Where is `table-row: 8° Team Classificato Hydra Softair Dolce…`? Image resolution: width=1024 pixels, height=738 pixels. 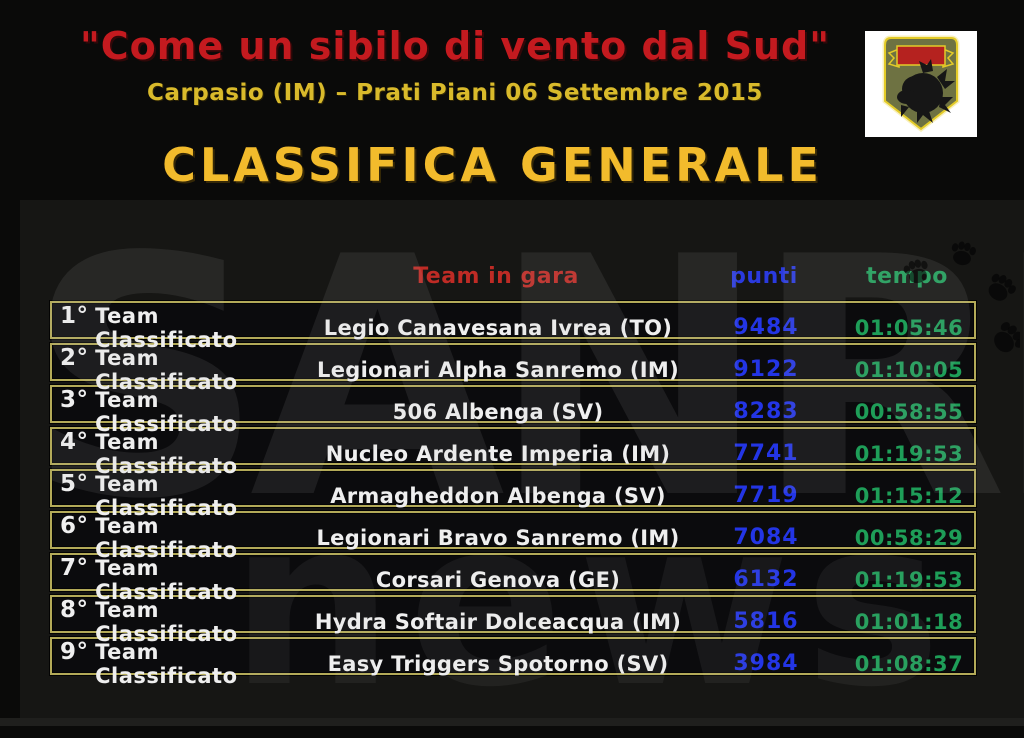
table-row: 8° Team Classificato Hydra Softair Dolce… is located at coordinates (513, 620).